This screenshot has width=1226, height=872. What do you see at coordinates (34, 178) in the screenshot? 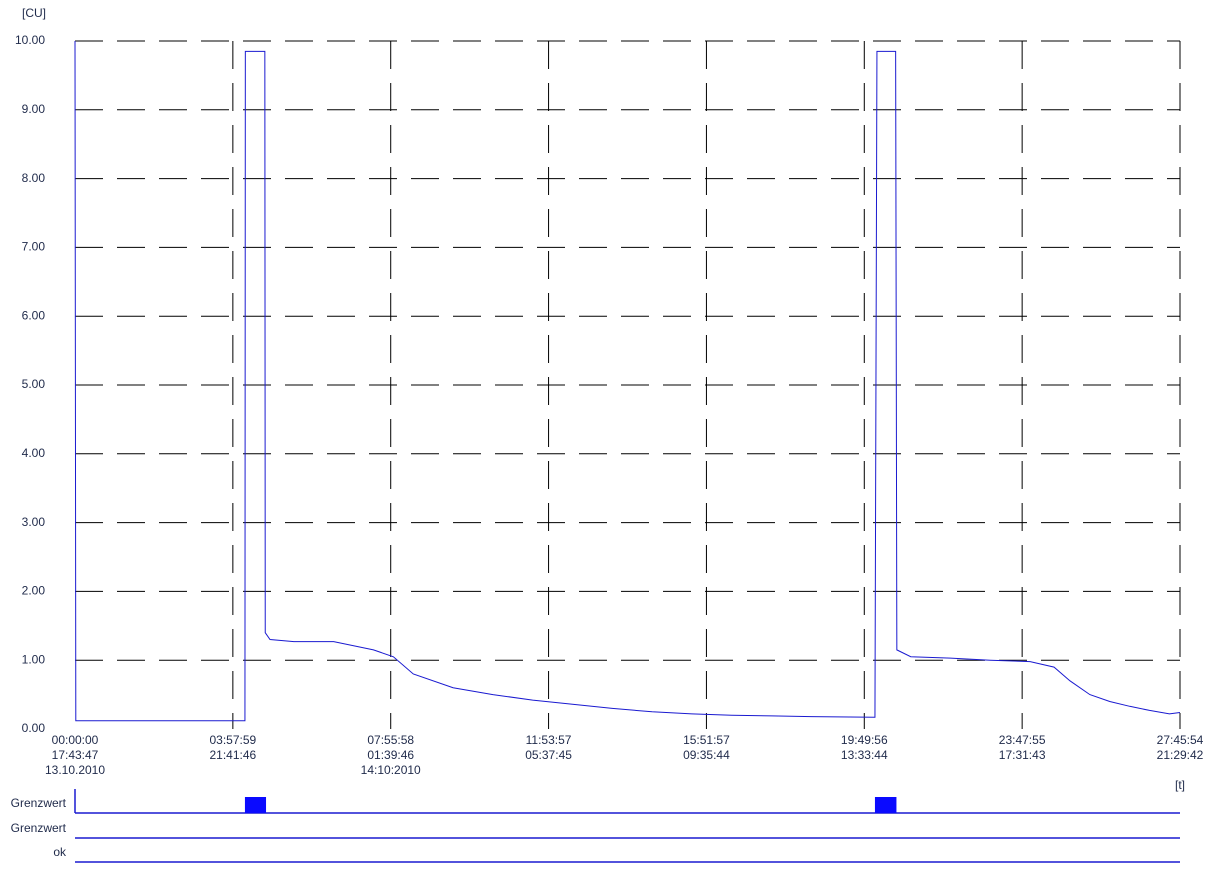
I see `y-tick-label: 8.00` at bounding box center [34, 178].